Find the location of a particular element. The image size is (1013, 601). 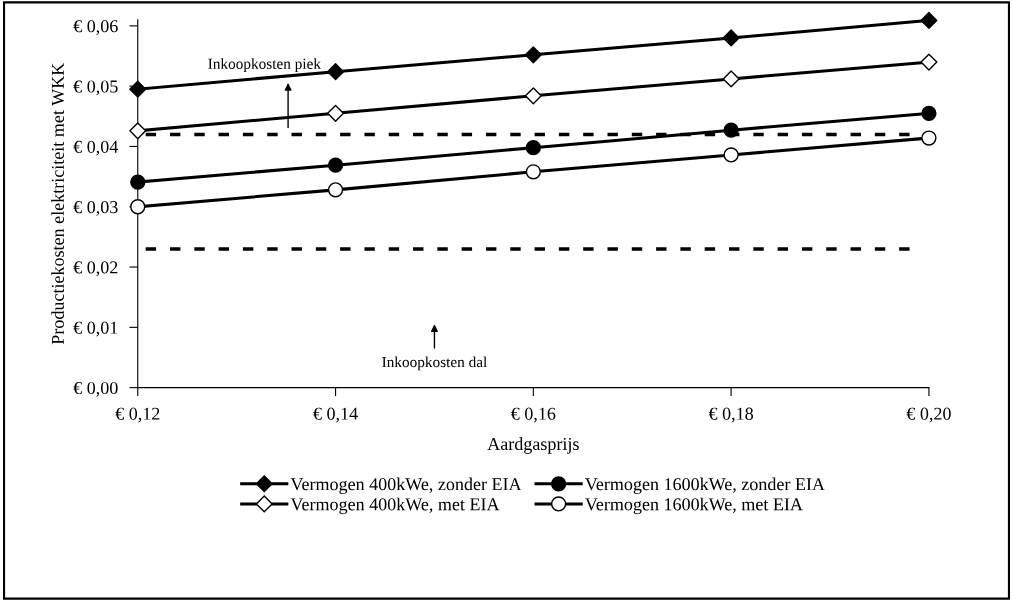

y-tick-label: € 0,06 is located at coordinates (95, 27).